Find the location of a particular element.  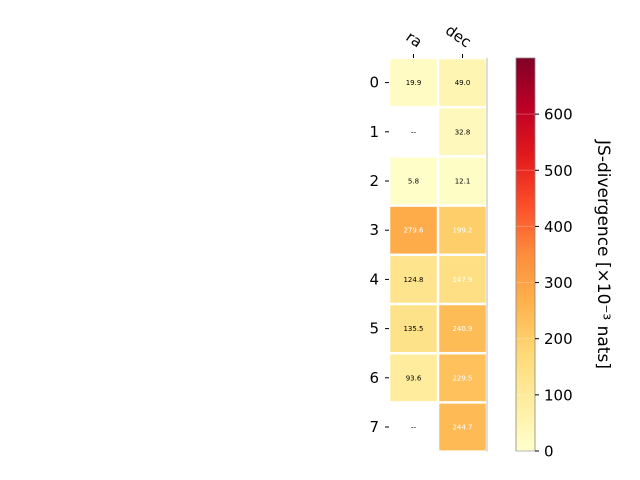

cell-value-label: 199.2 is located at coordinates (462, 231).